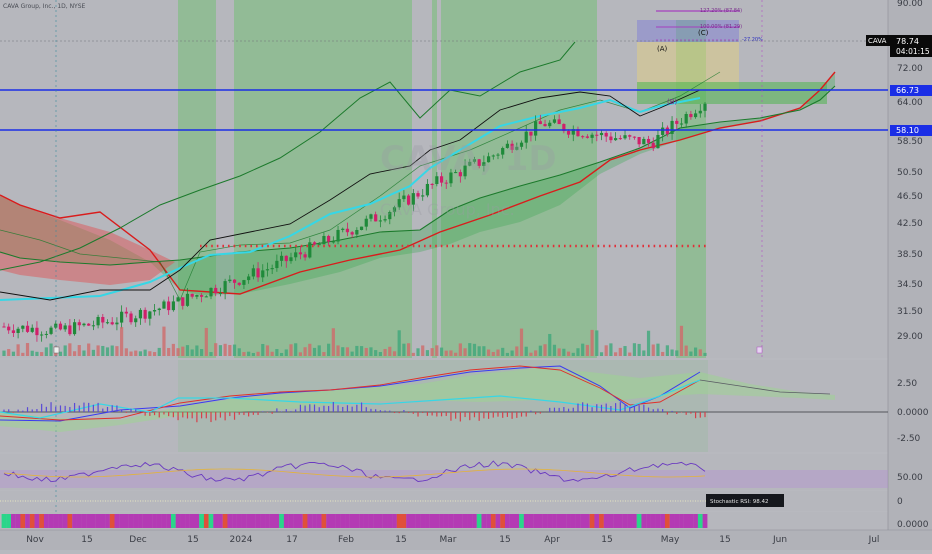 This screenshot has width=932, height=554. What do you see at coordinates (910, 337) in the screenshot?
I see `price-tick-label: 29.00` at bounding box center [910, 337].